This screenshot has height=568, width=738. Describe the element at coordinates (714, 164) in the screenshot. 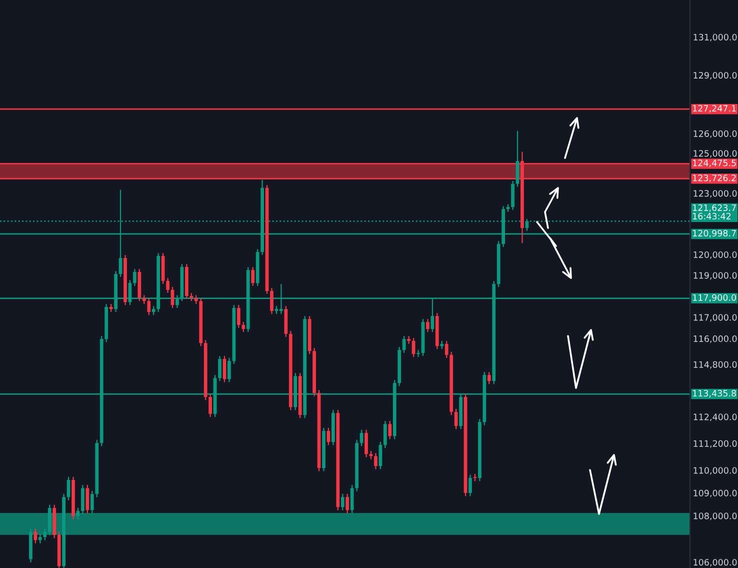

I see `ref-line-label: 124,475.5` at that location.